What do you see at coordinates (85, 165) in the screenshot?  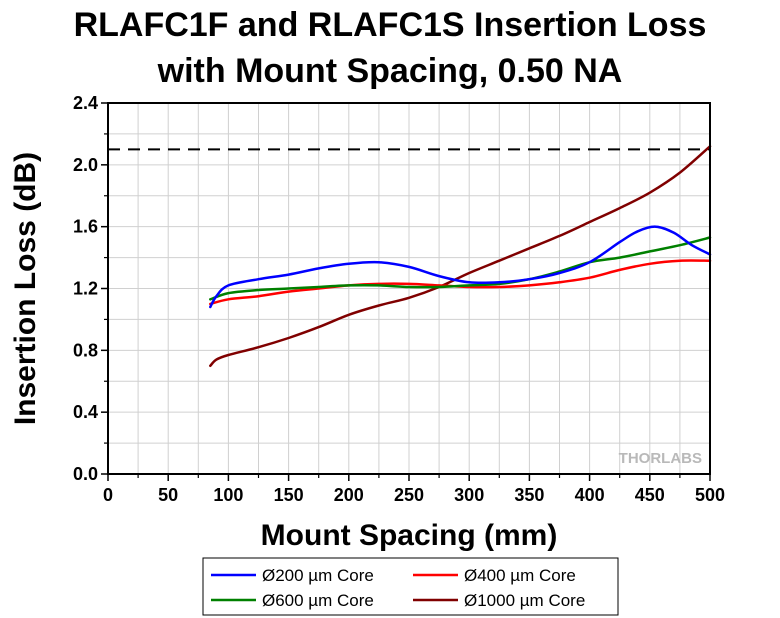 I see `y-tick-label: 2.0` at bounding box center [85, 165].